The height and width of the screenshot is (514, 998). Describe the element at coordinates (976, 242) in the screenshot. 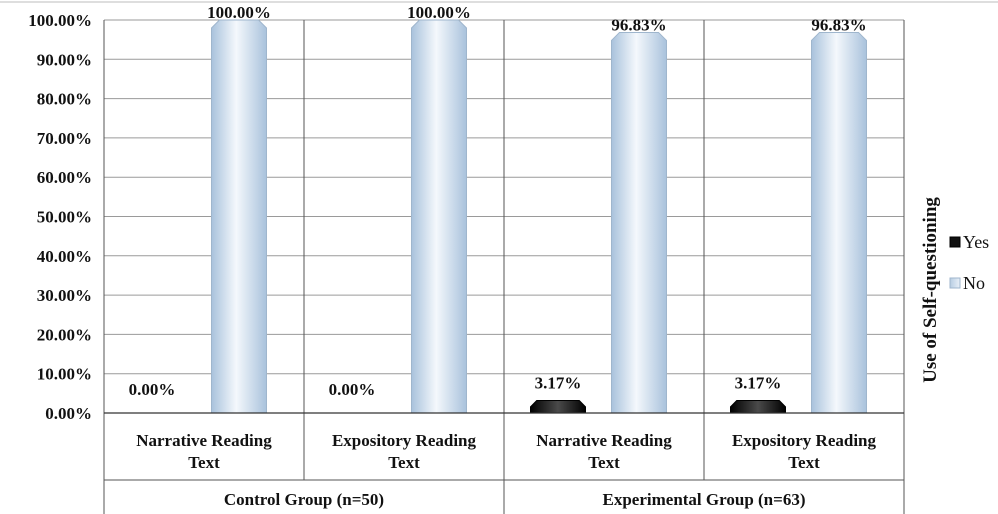

I see `legend-label-yes: Yes` at that location.